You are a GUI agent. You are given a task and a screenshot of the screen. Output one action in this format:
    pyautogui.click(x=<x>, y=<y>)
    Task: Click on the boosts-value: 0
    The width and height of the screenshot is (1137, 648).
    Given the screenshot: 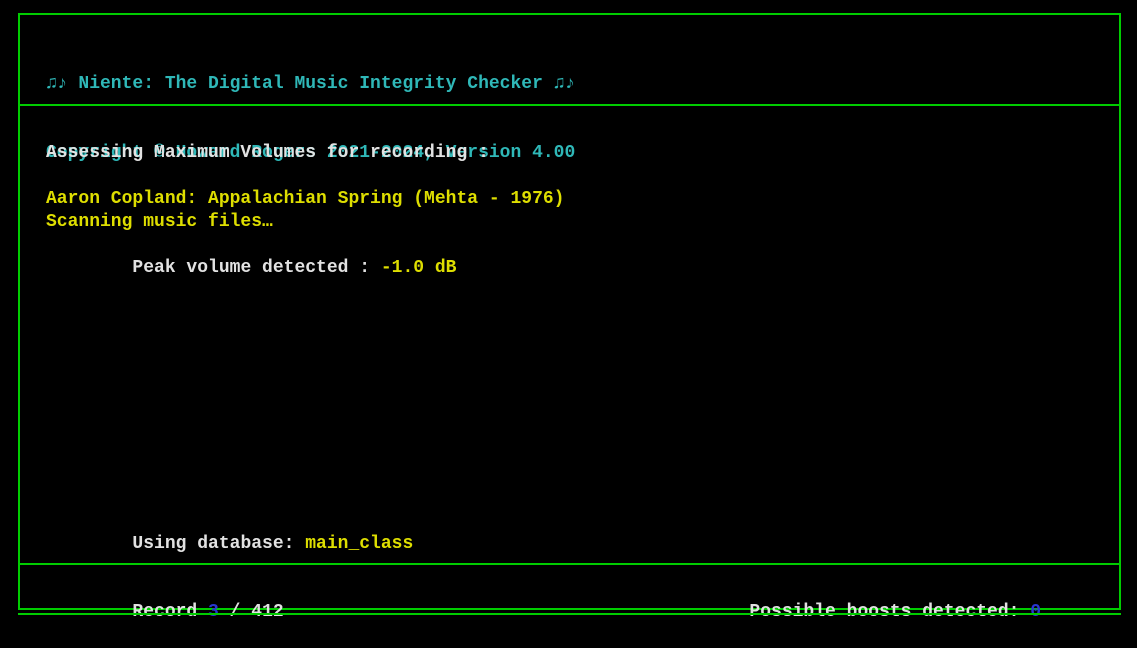 What is the action you would take?
    pyautogui.click(x=1036, y=612)
    